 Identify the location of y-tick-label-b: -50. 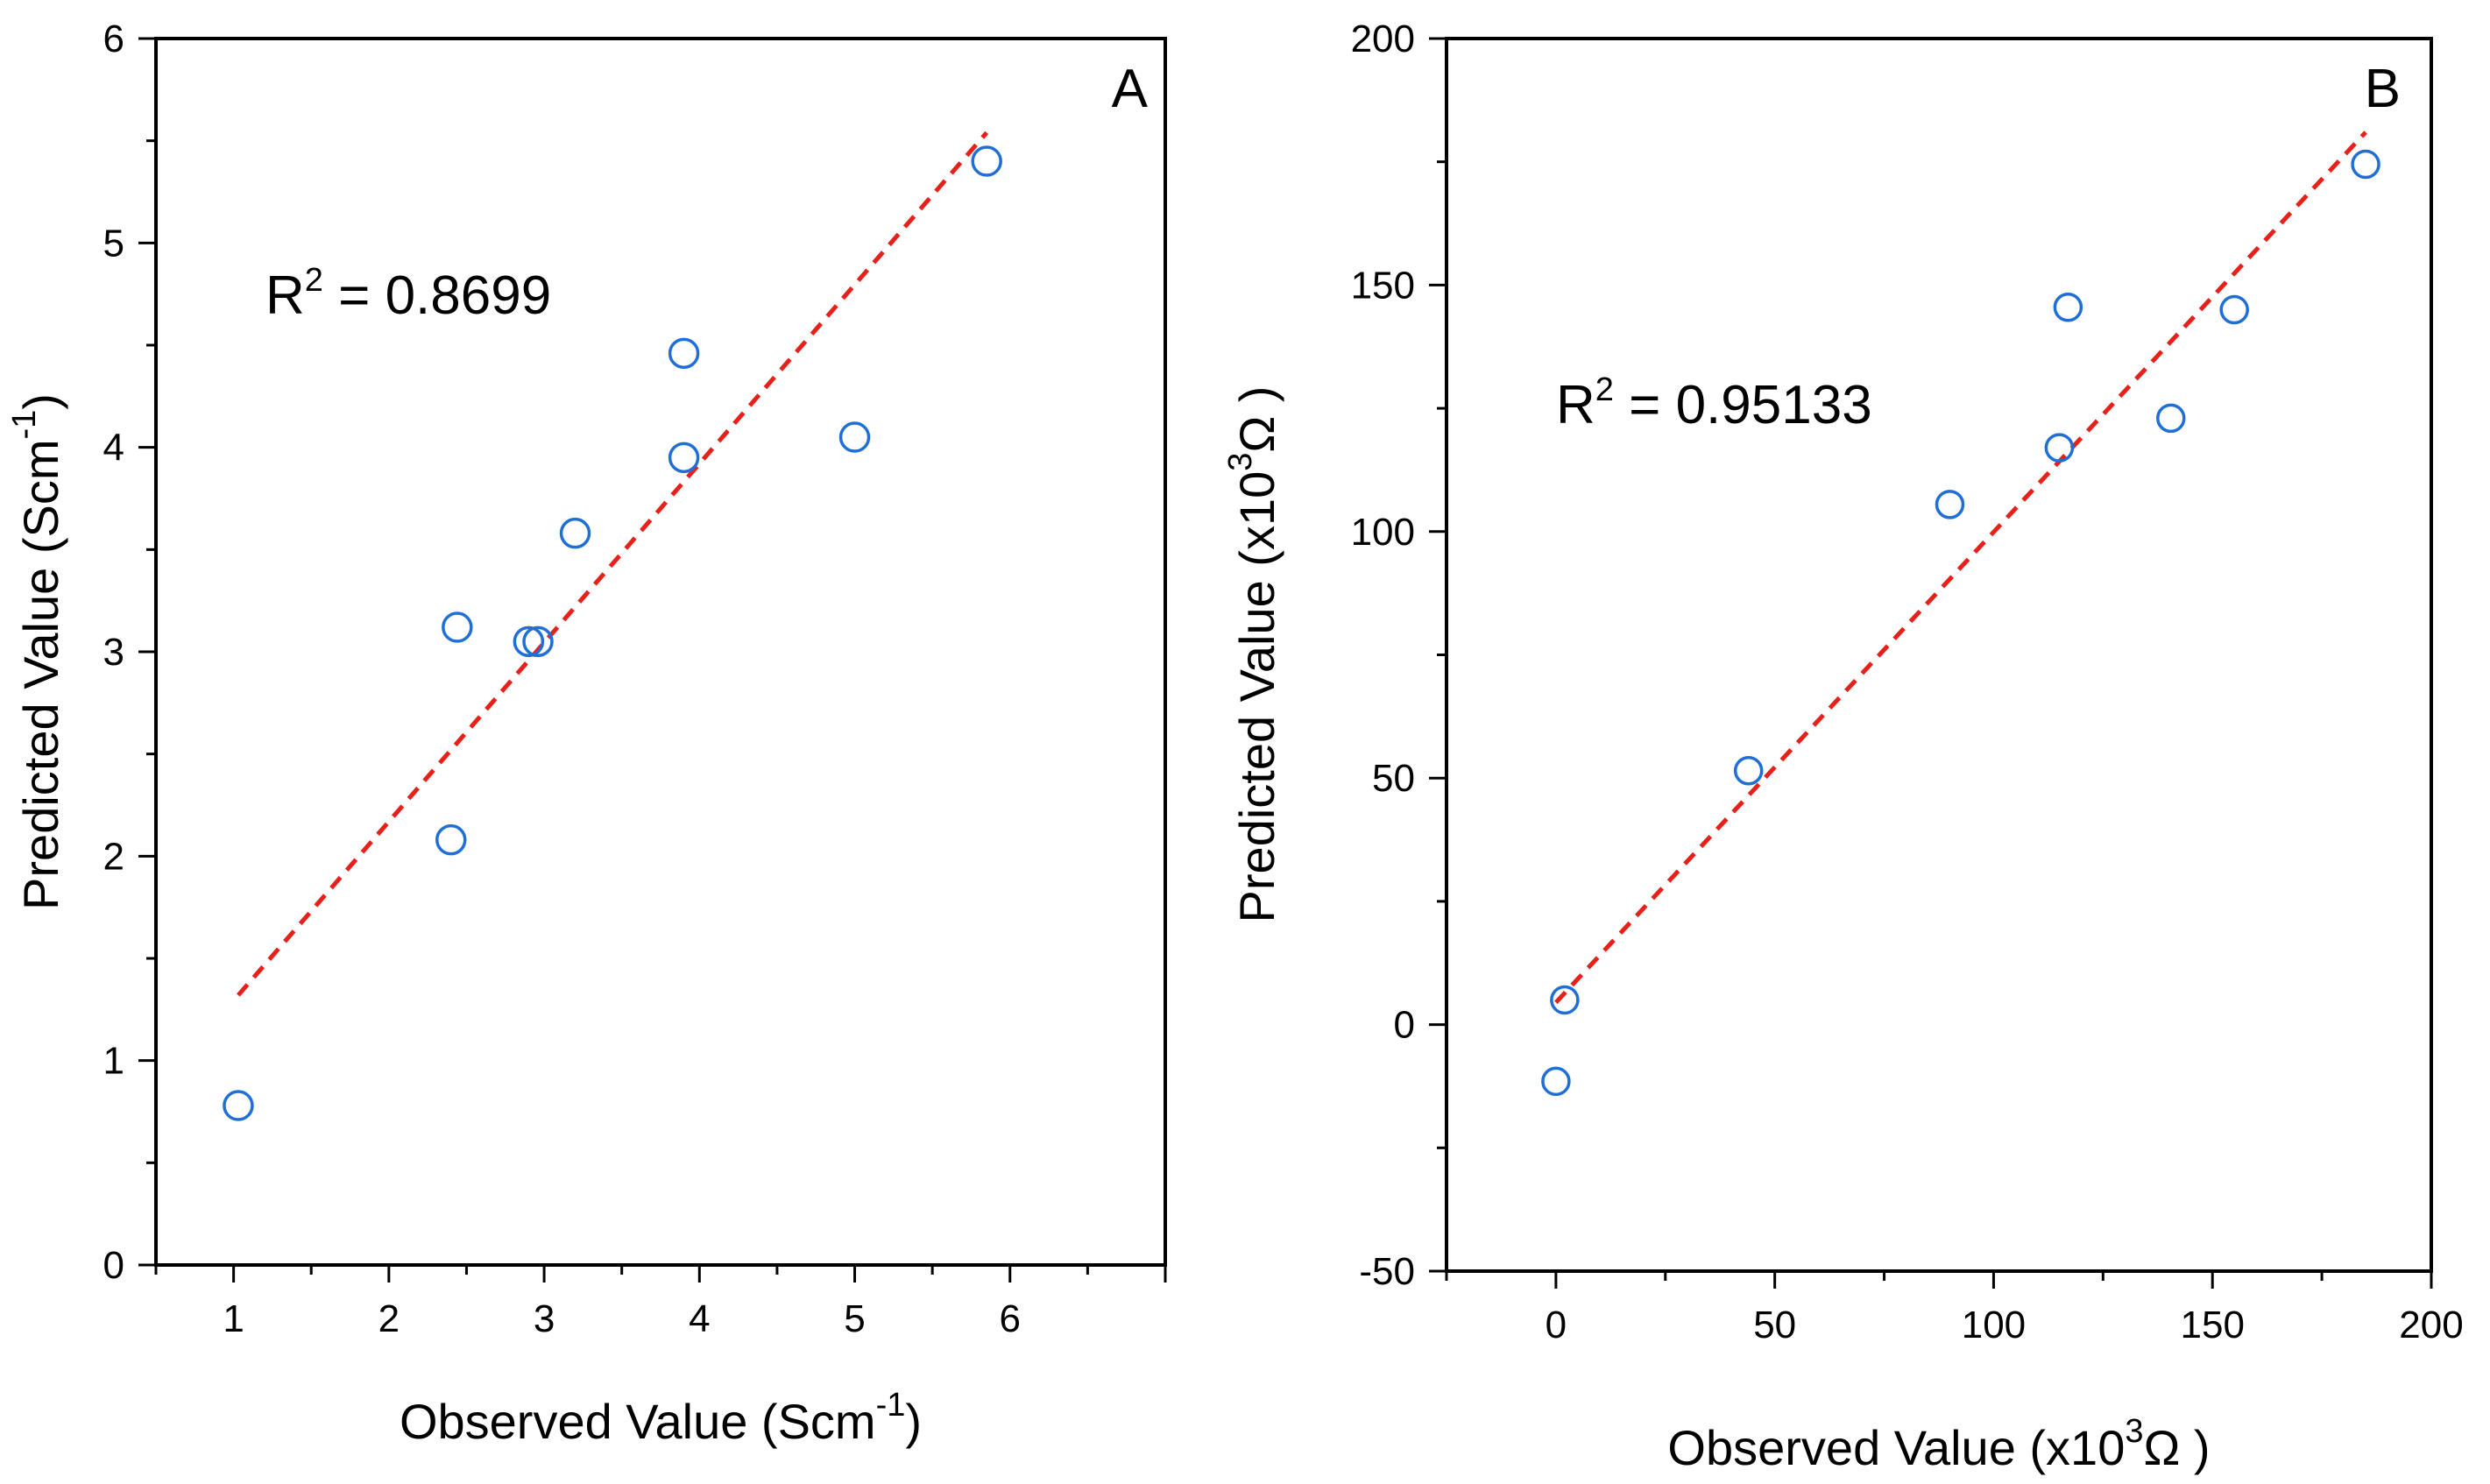
(1387, 1271).